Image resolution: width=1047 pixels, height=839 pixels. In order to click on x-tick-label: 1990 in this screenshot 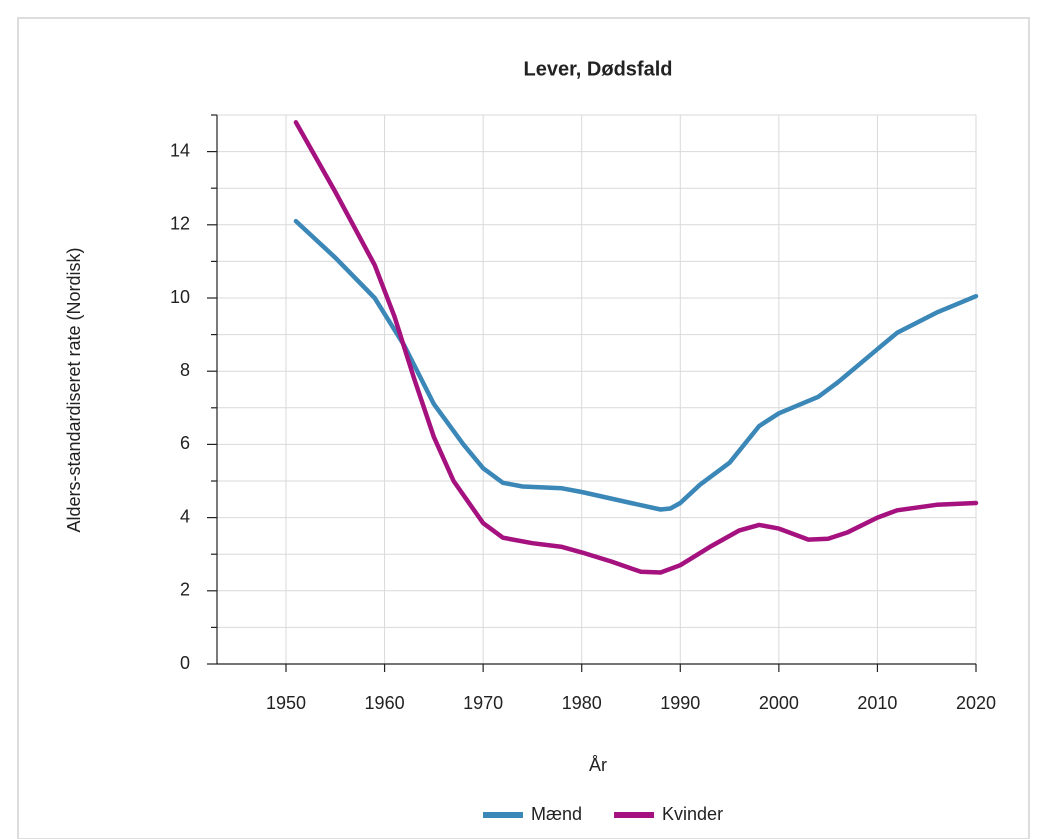, I will do `click(680, 703)`.